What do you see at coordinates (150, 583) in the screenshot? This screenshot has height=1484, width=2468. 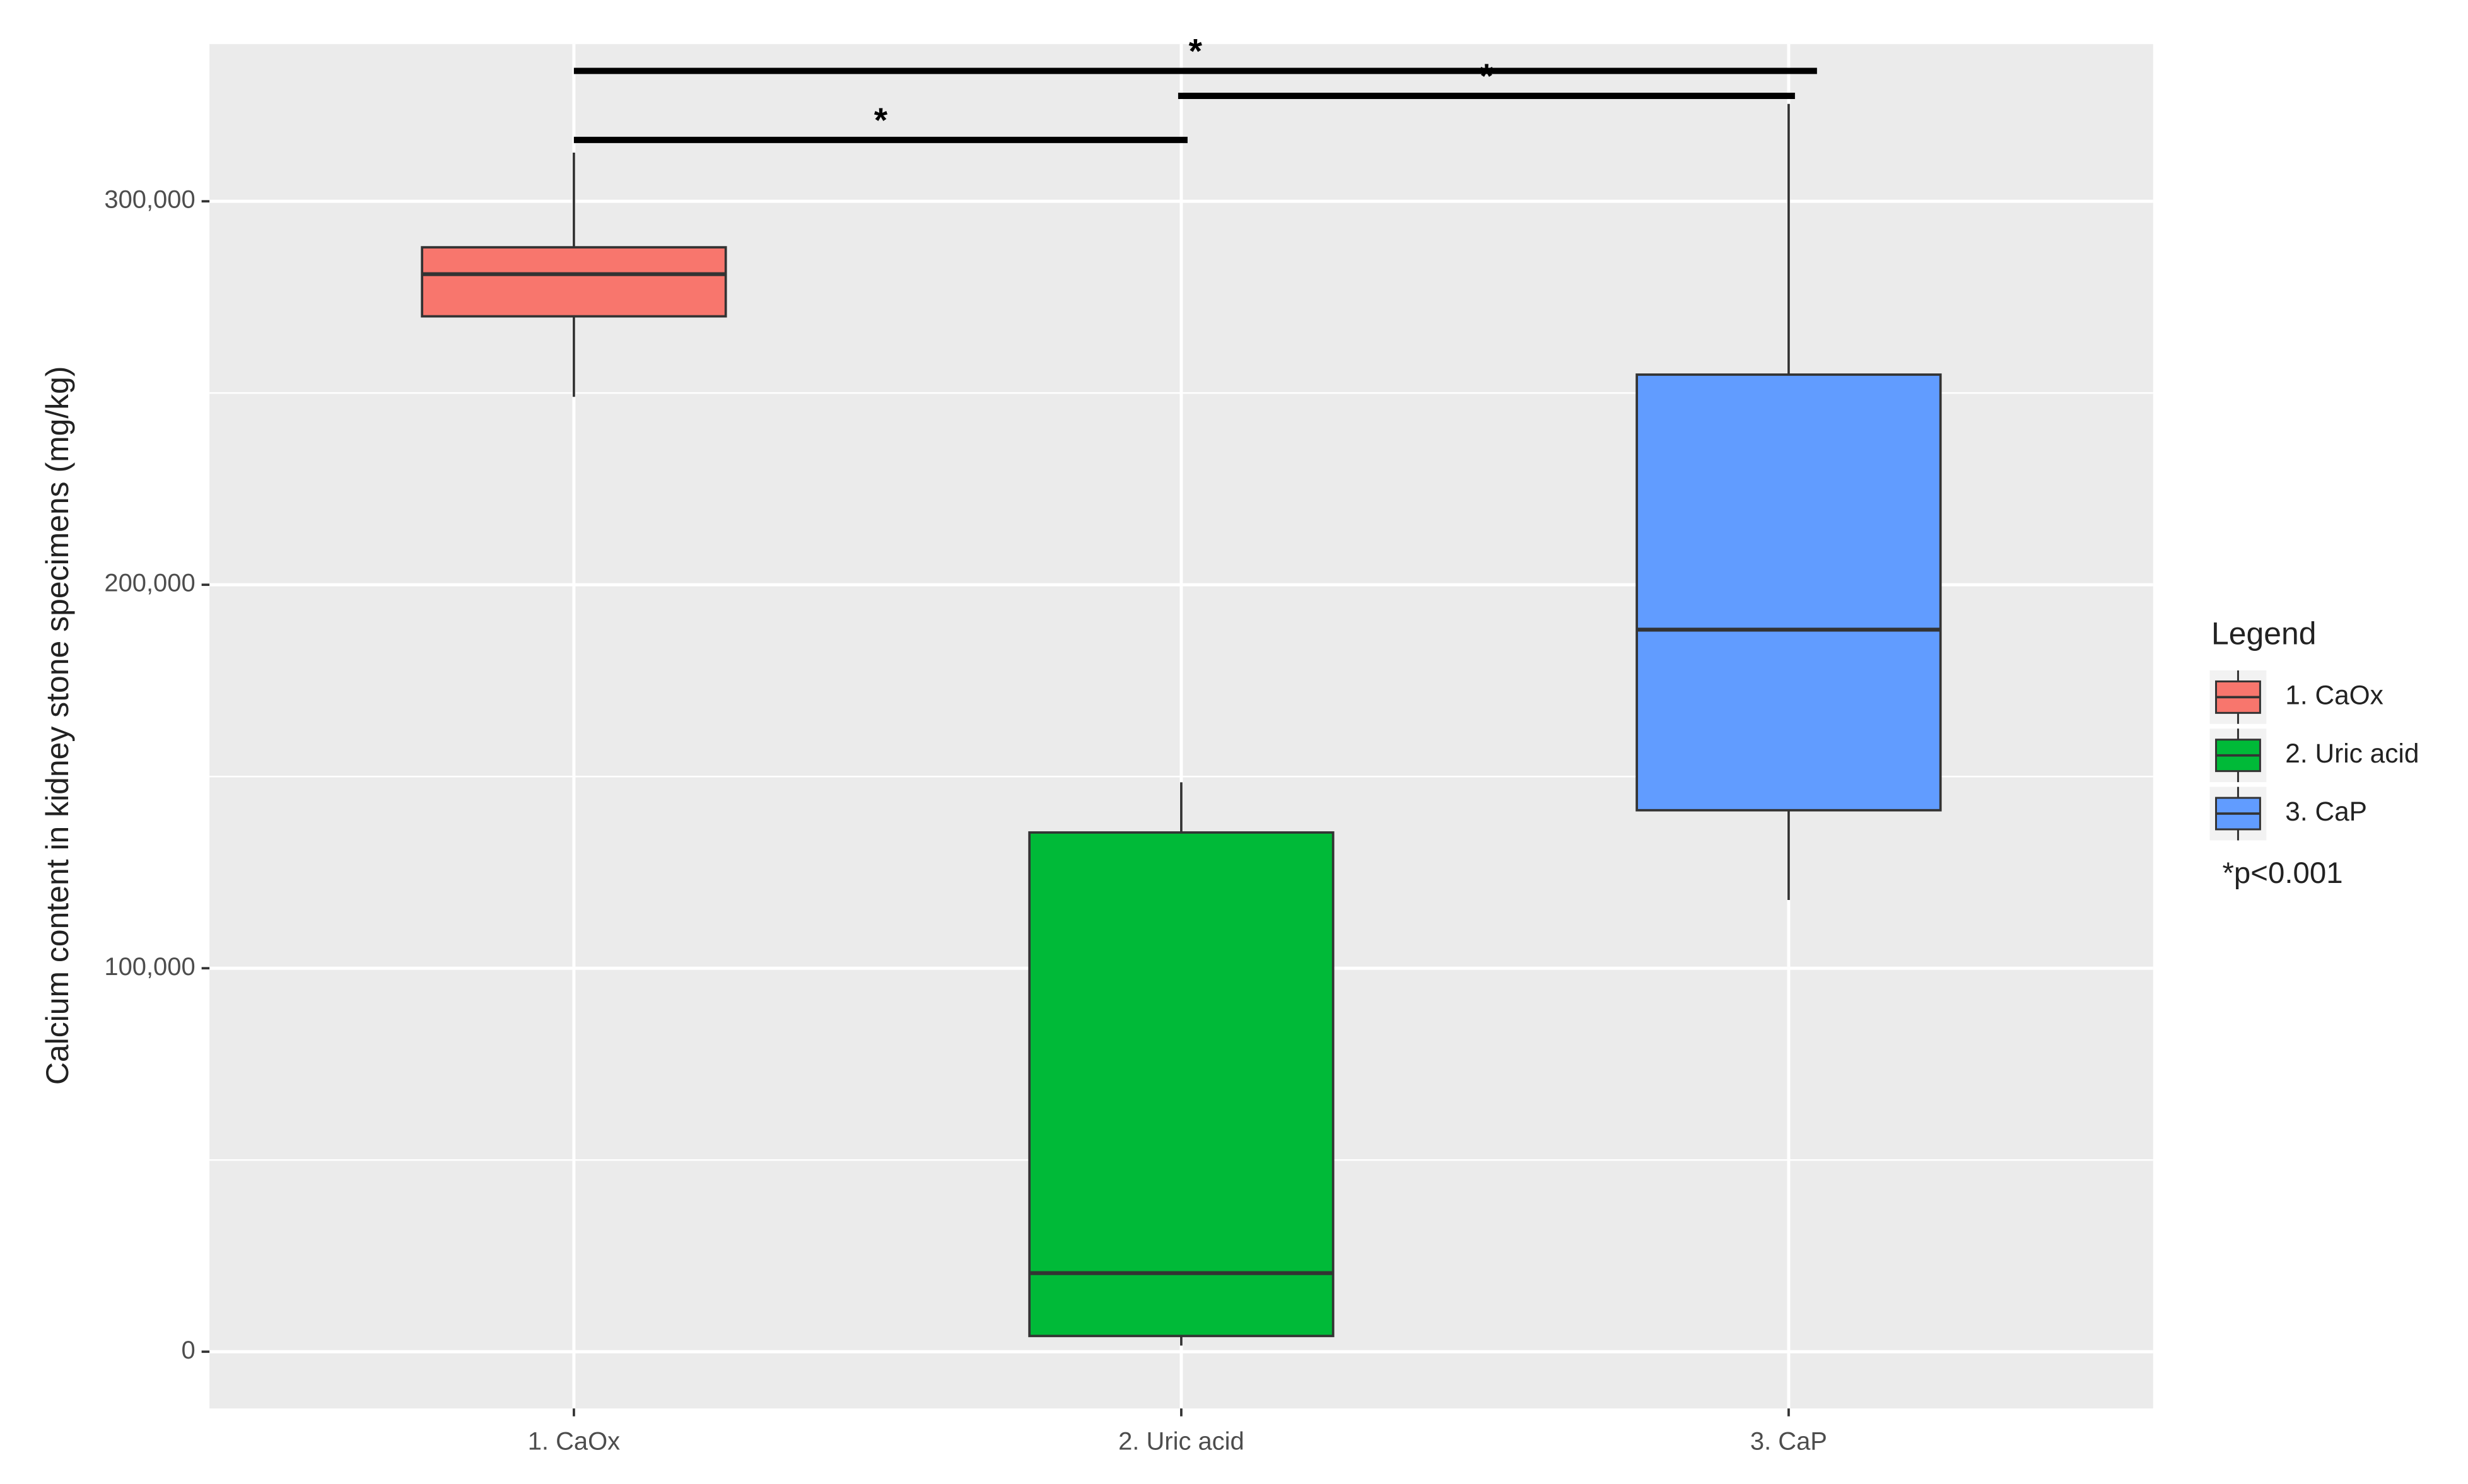 I see `y-tick-label: 200,000` at bounding box center [150, 583].